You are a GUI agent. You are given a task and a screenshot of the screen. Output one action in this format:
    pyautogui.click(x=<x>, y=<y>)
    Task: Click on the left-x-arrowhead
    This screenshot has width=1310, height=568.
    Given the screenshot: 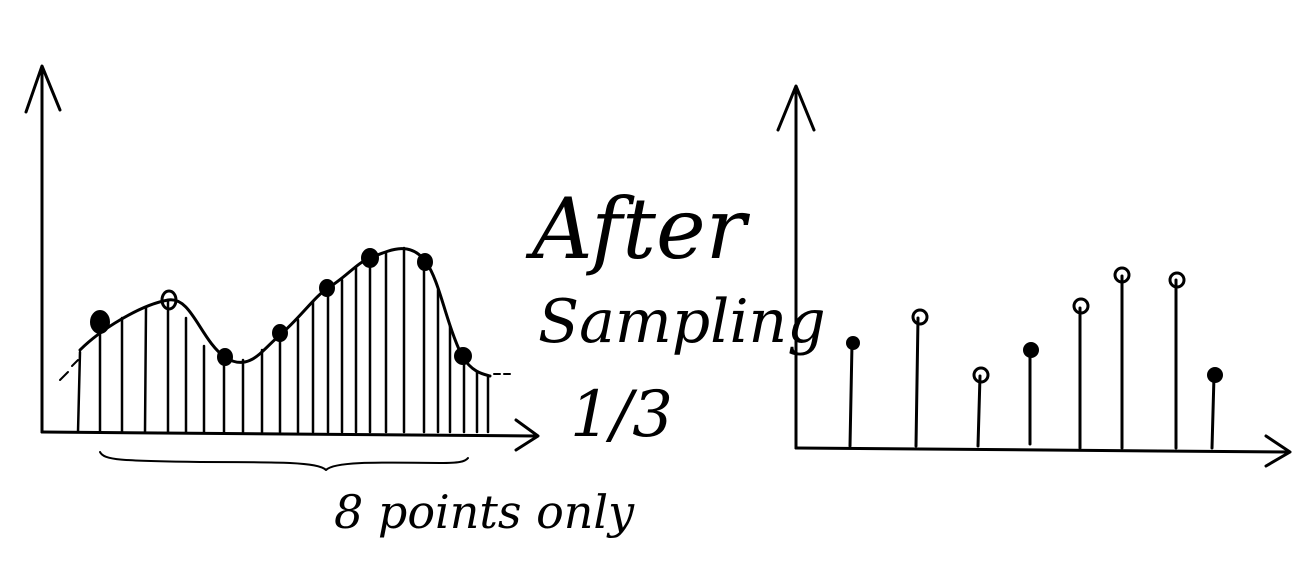 What is the action you would take?
    pyautogui.click(x=527, y=435)
    